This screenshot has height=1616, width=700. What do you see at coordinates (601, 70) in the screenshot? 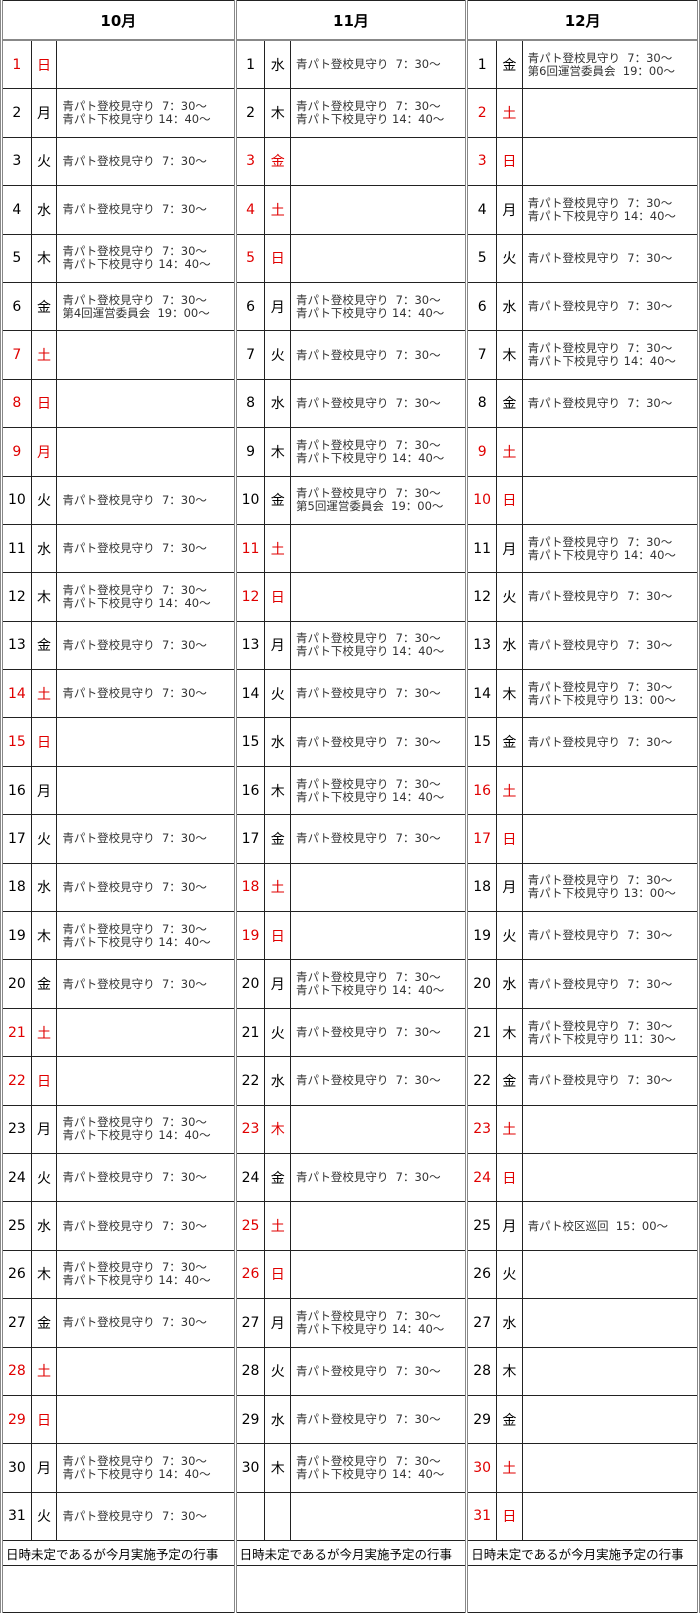
I see `event-text: 第6回運営委員会 19：00〜` at bounding box center [601, 70].